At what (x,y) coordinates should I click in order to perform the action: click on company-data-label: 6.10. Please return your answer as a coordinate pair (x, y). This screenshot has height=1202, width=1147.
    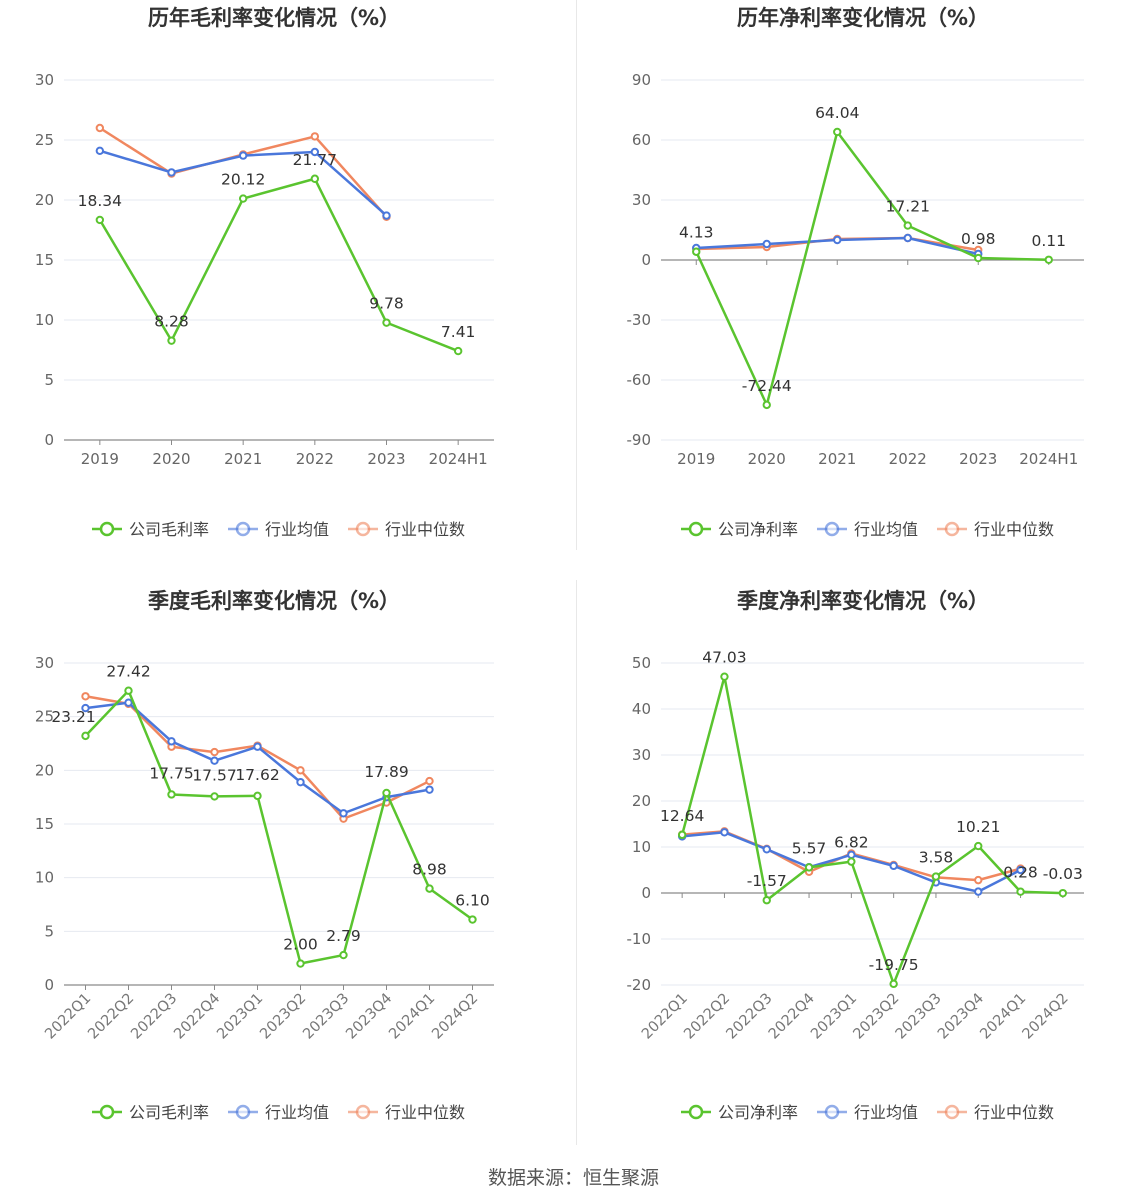
    Looking at the image, I should click on (472, 901).